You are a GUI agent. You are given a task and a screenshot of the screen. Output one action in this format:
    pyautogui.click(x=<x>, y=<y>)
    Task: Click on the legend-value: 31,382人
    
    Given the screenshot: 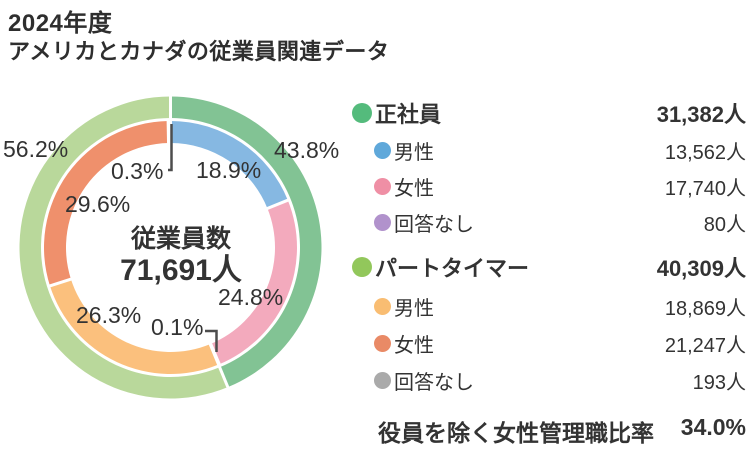 What is the action you would take?
    pyautogui.click(x=701, y=114)
    